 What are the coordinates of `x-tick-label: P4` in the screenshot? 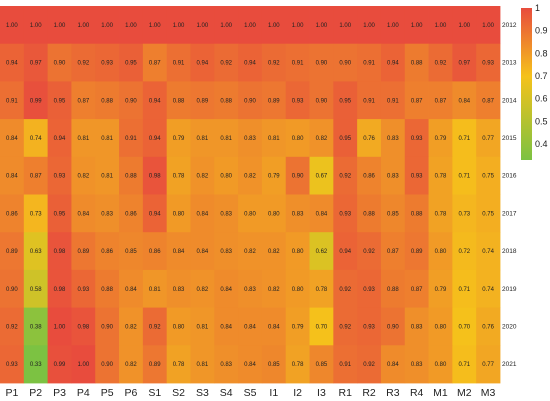 It's located at (83, 393).